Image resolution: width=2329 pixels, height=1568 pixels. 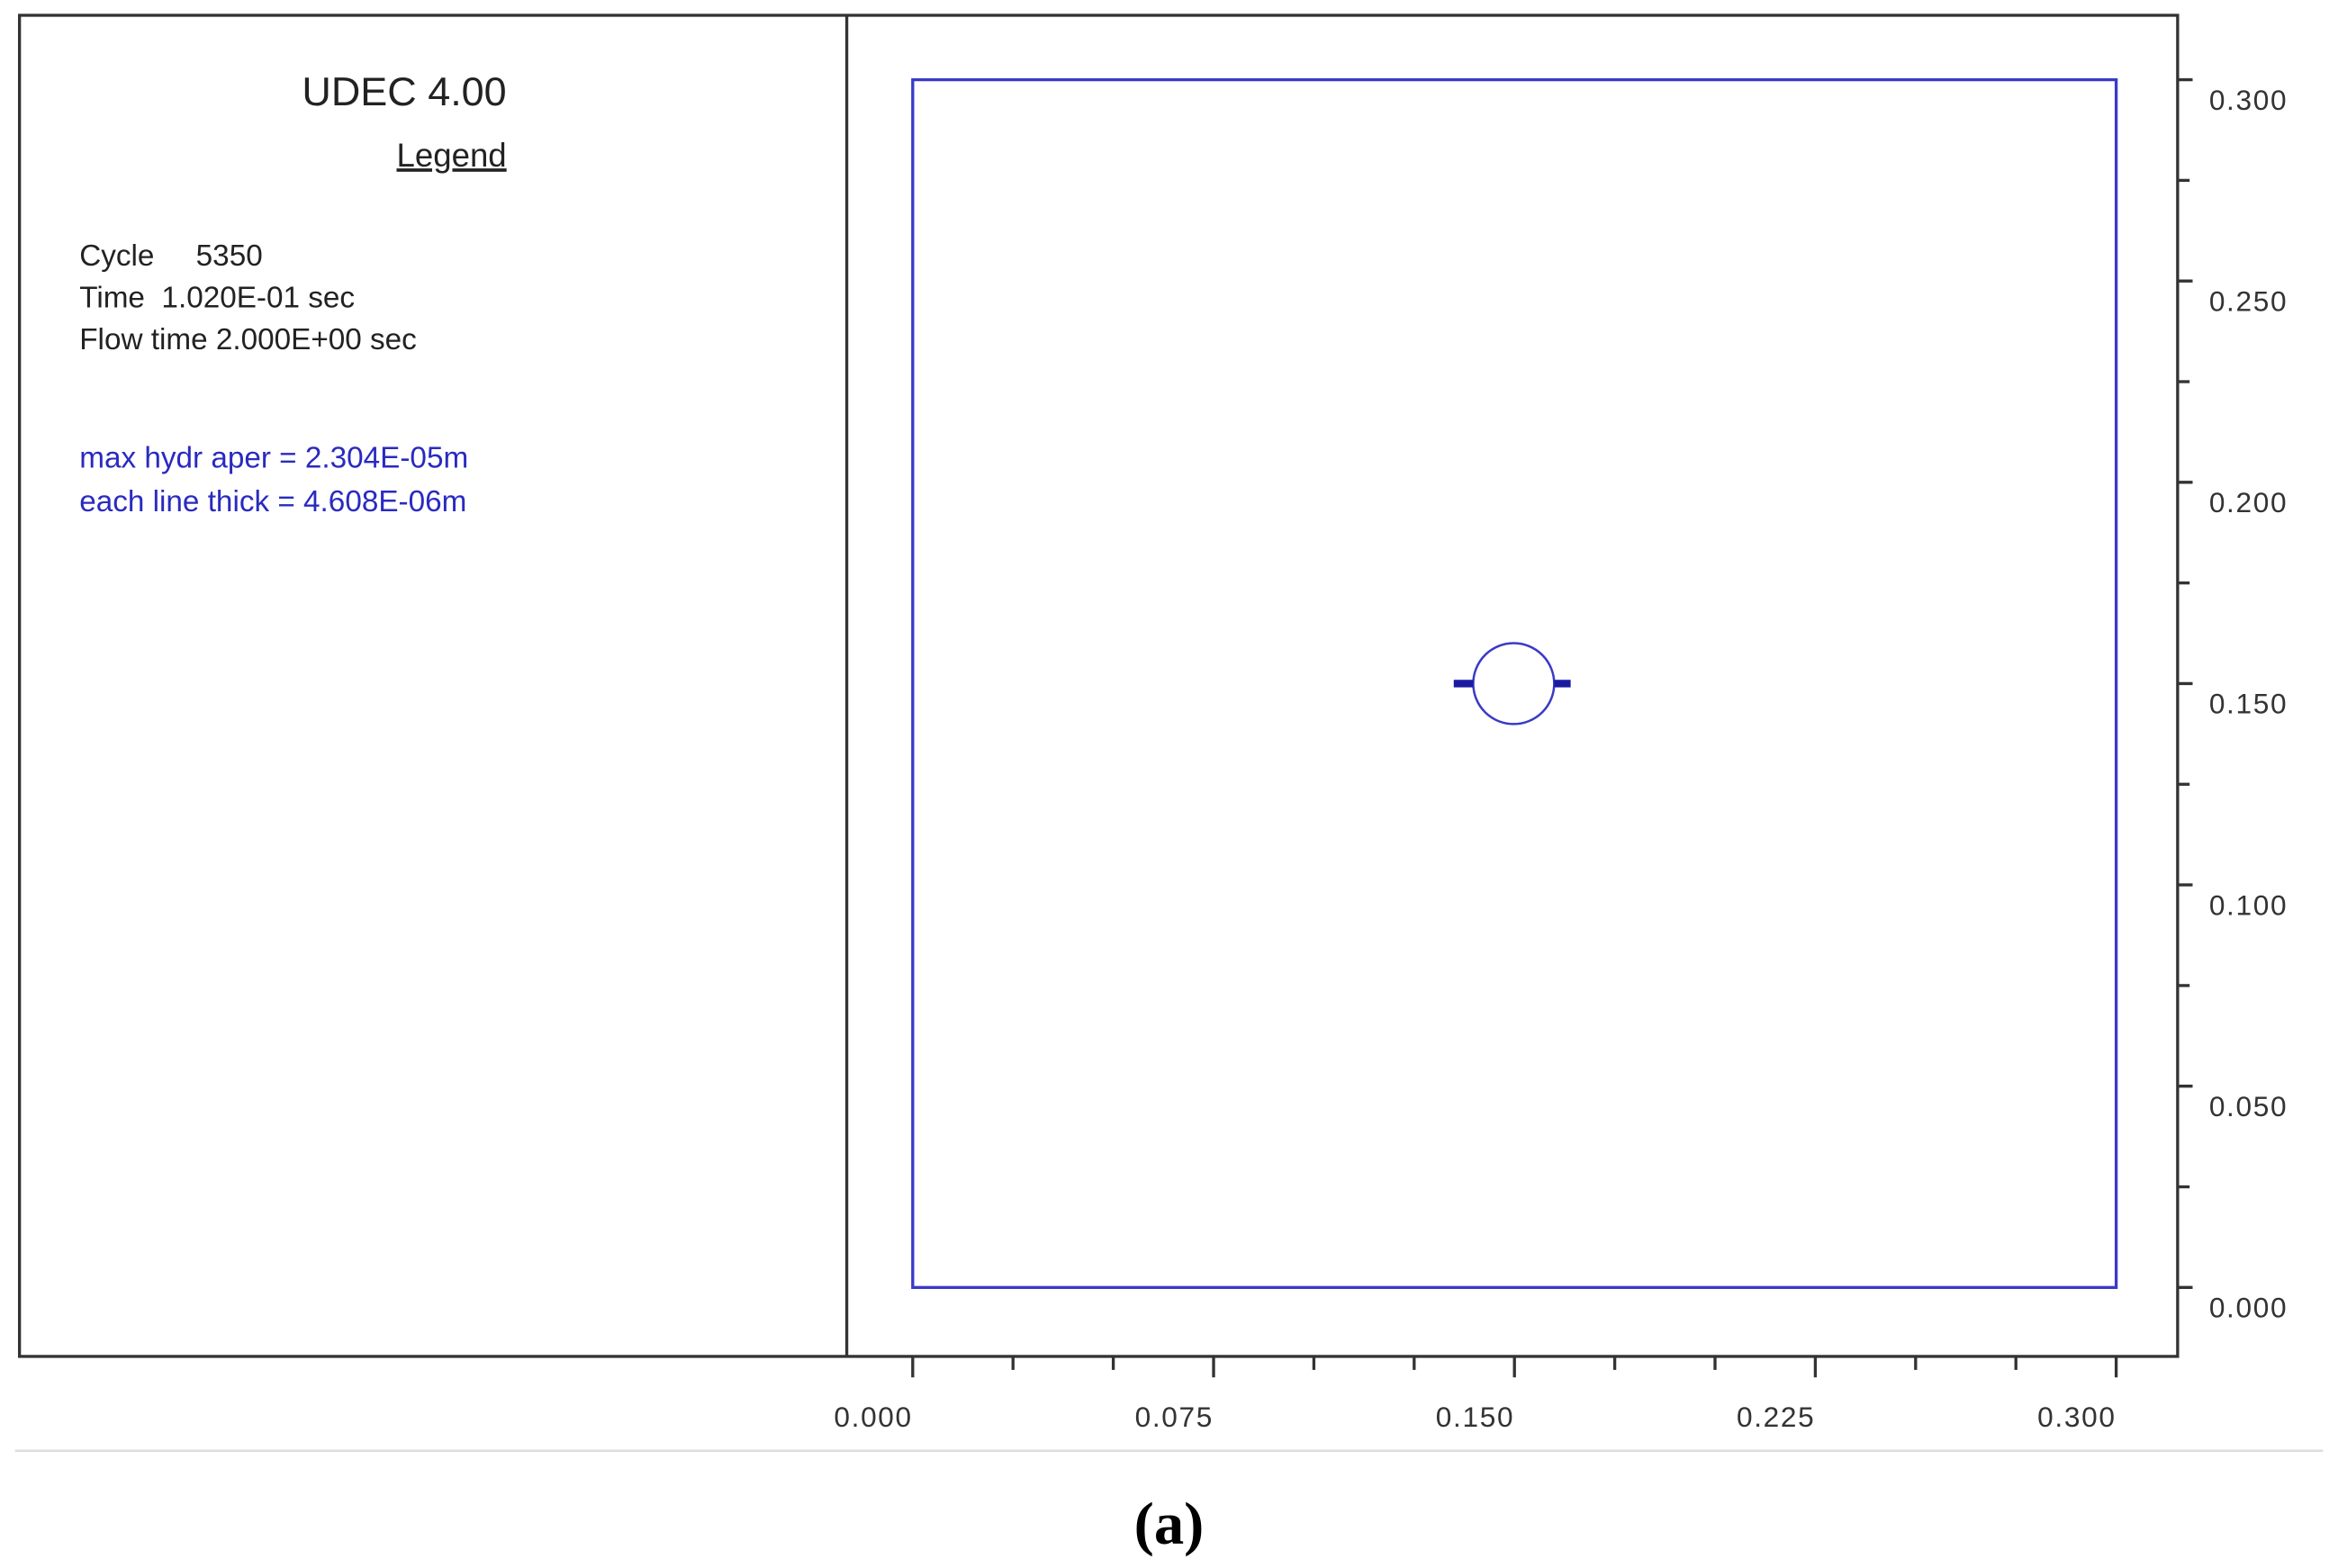 I want to click on opening, so click(x=1514, y=684).